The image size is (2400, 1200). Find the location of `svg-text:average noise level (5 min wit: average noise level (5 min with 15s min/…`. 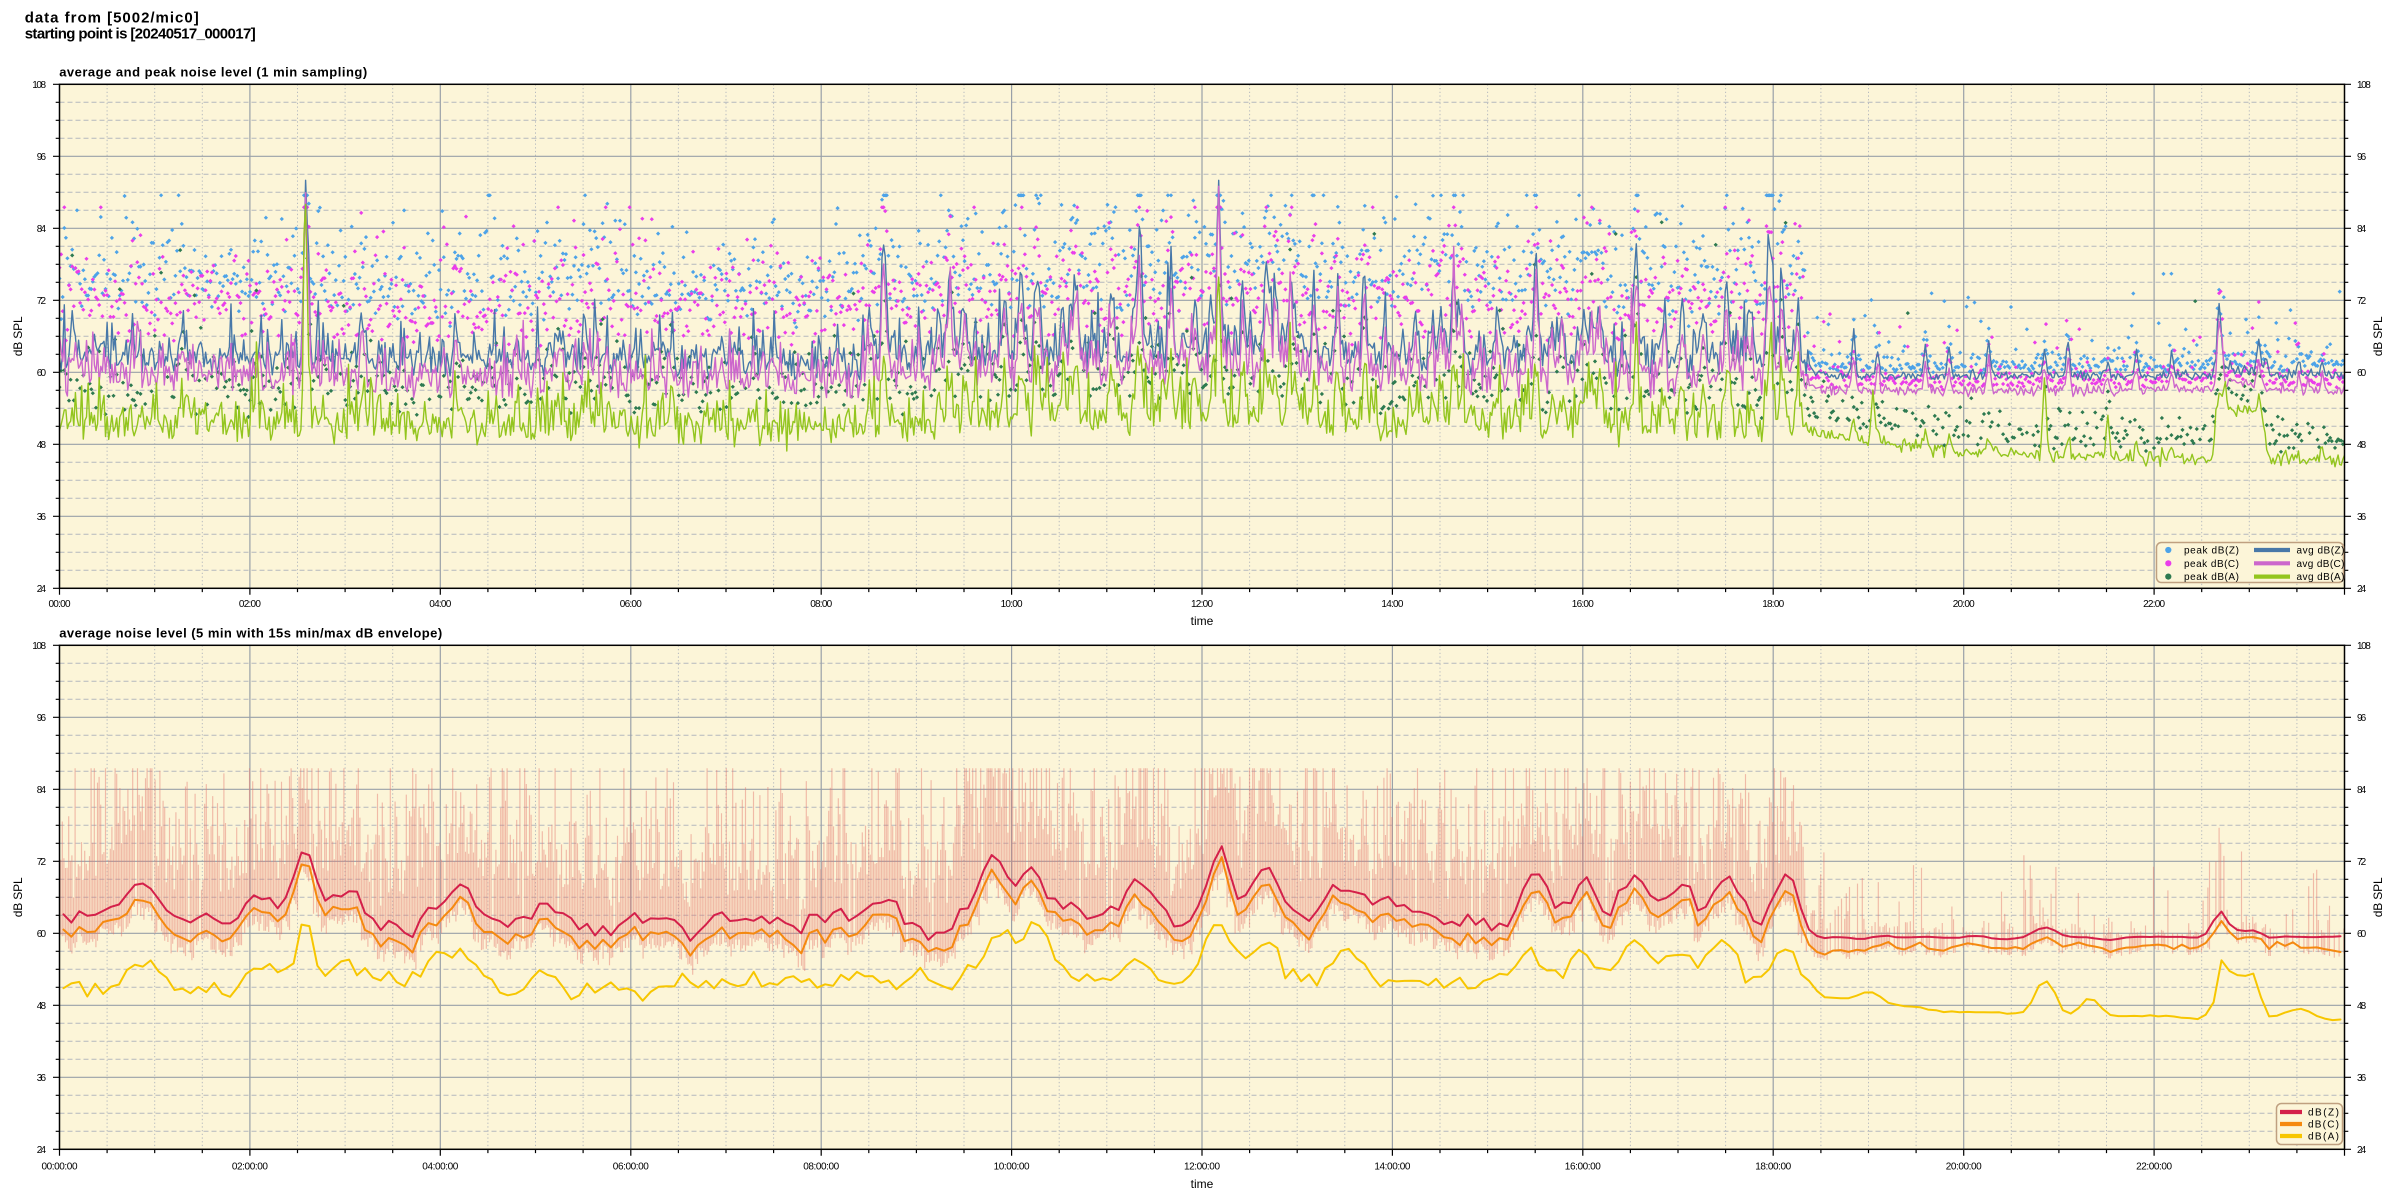

svg-text:average noise level (5 min wit: average noise level (5 min with 15s min/… is located at coordinates (250, 633).